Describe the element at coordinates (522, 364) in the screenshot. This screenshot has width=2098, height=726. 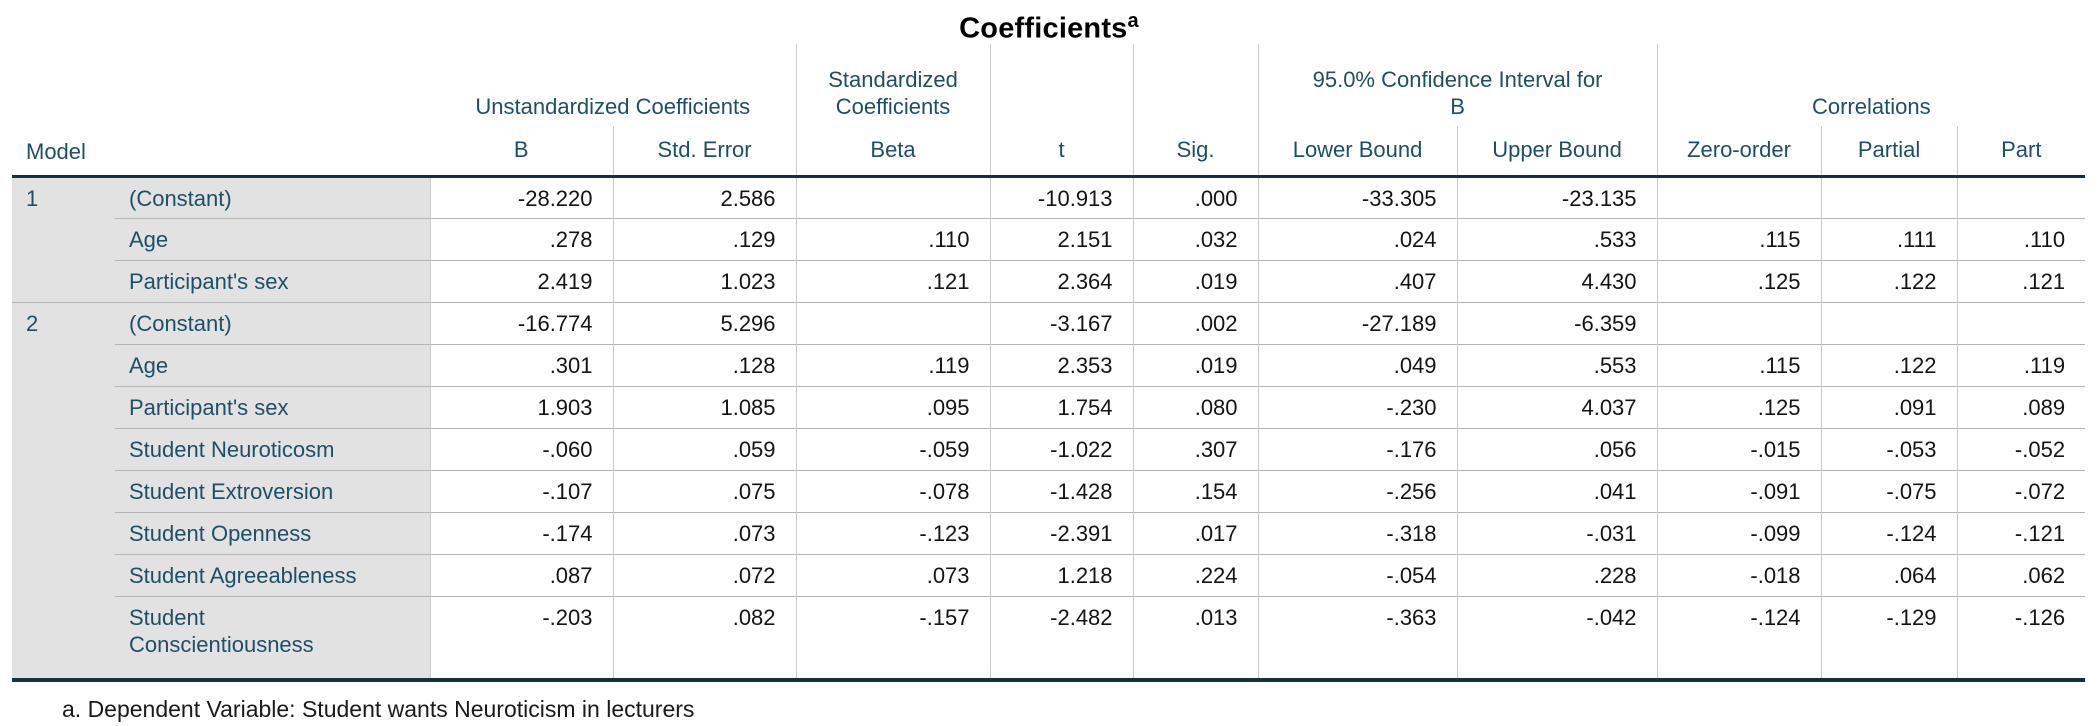
I see `value-cell: .301` at that location.